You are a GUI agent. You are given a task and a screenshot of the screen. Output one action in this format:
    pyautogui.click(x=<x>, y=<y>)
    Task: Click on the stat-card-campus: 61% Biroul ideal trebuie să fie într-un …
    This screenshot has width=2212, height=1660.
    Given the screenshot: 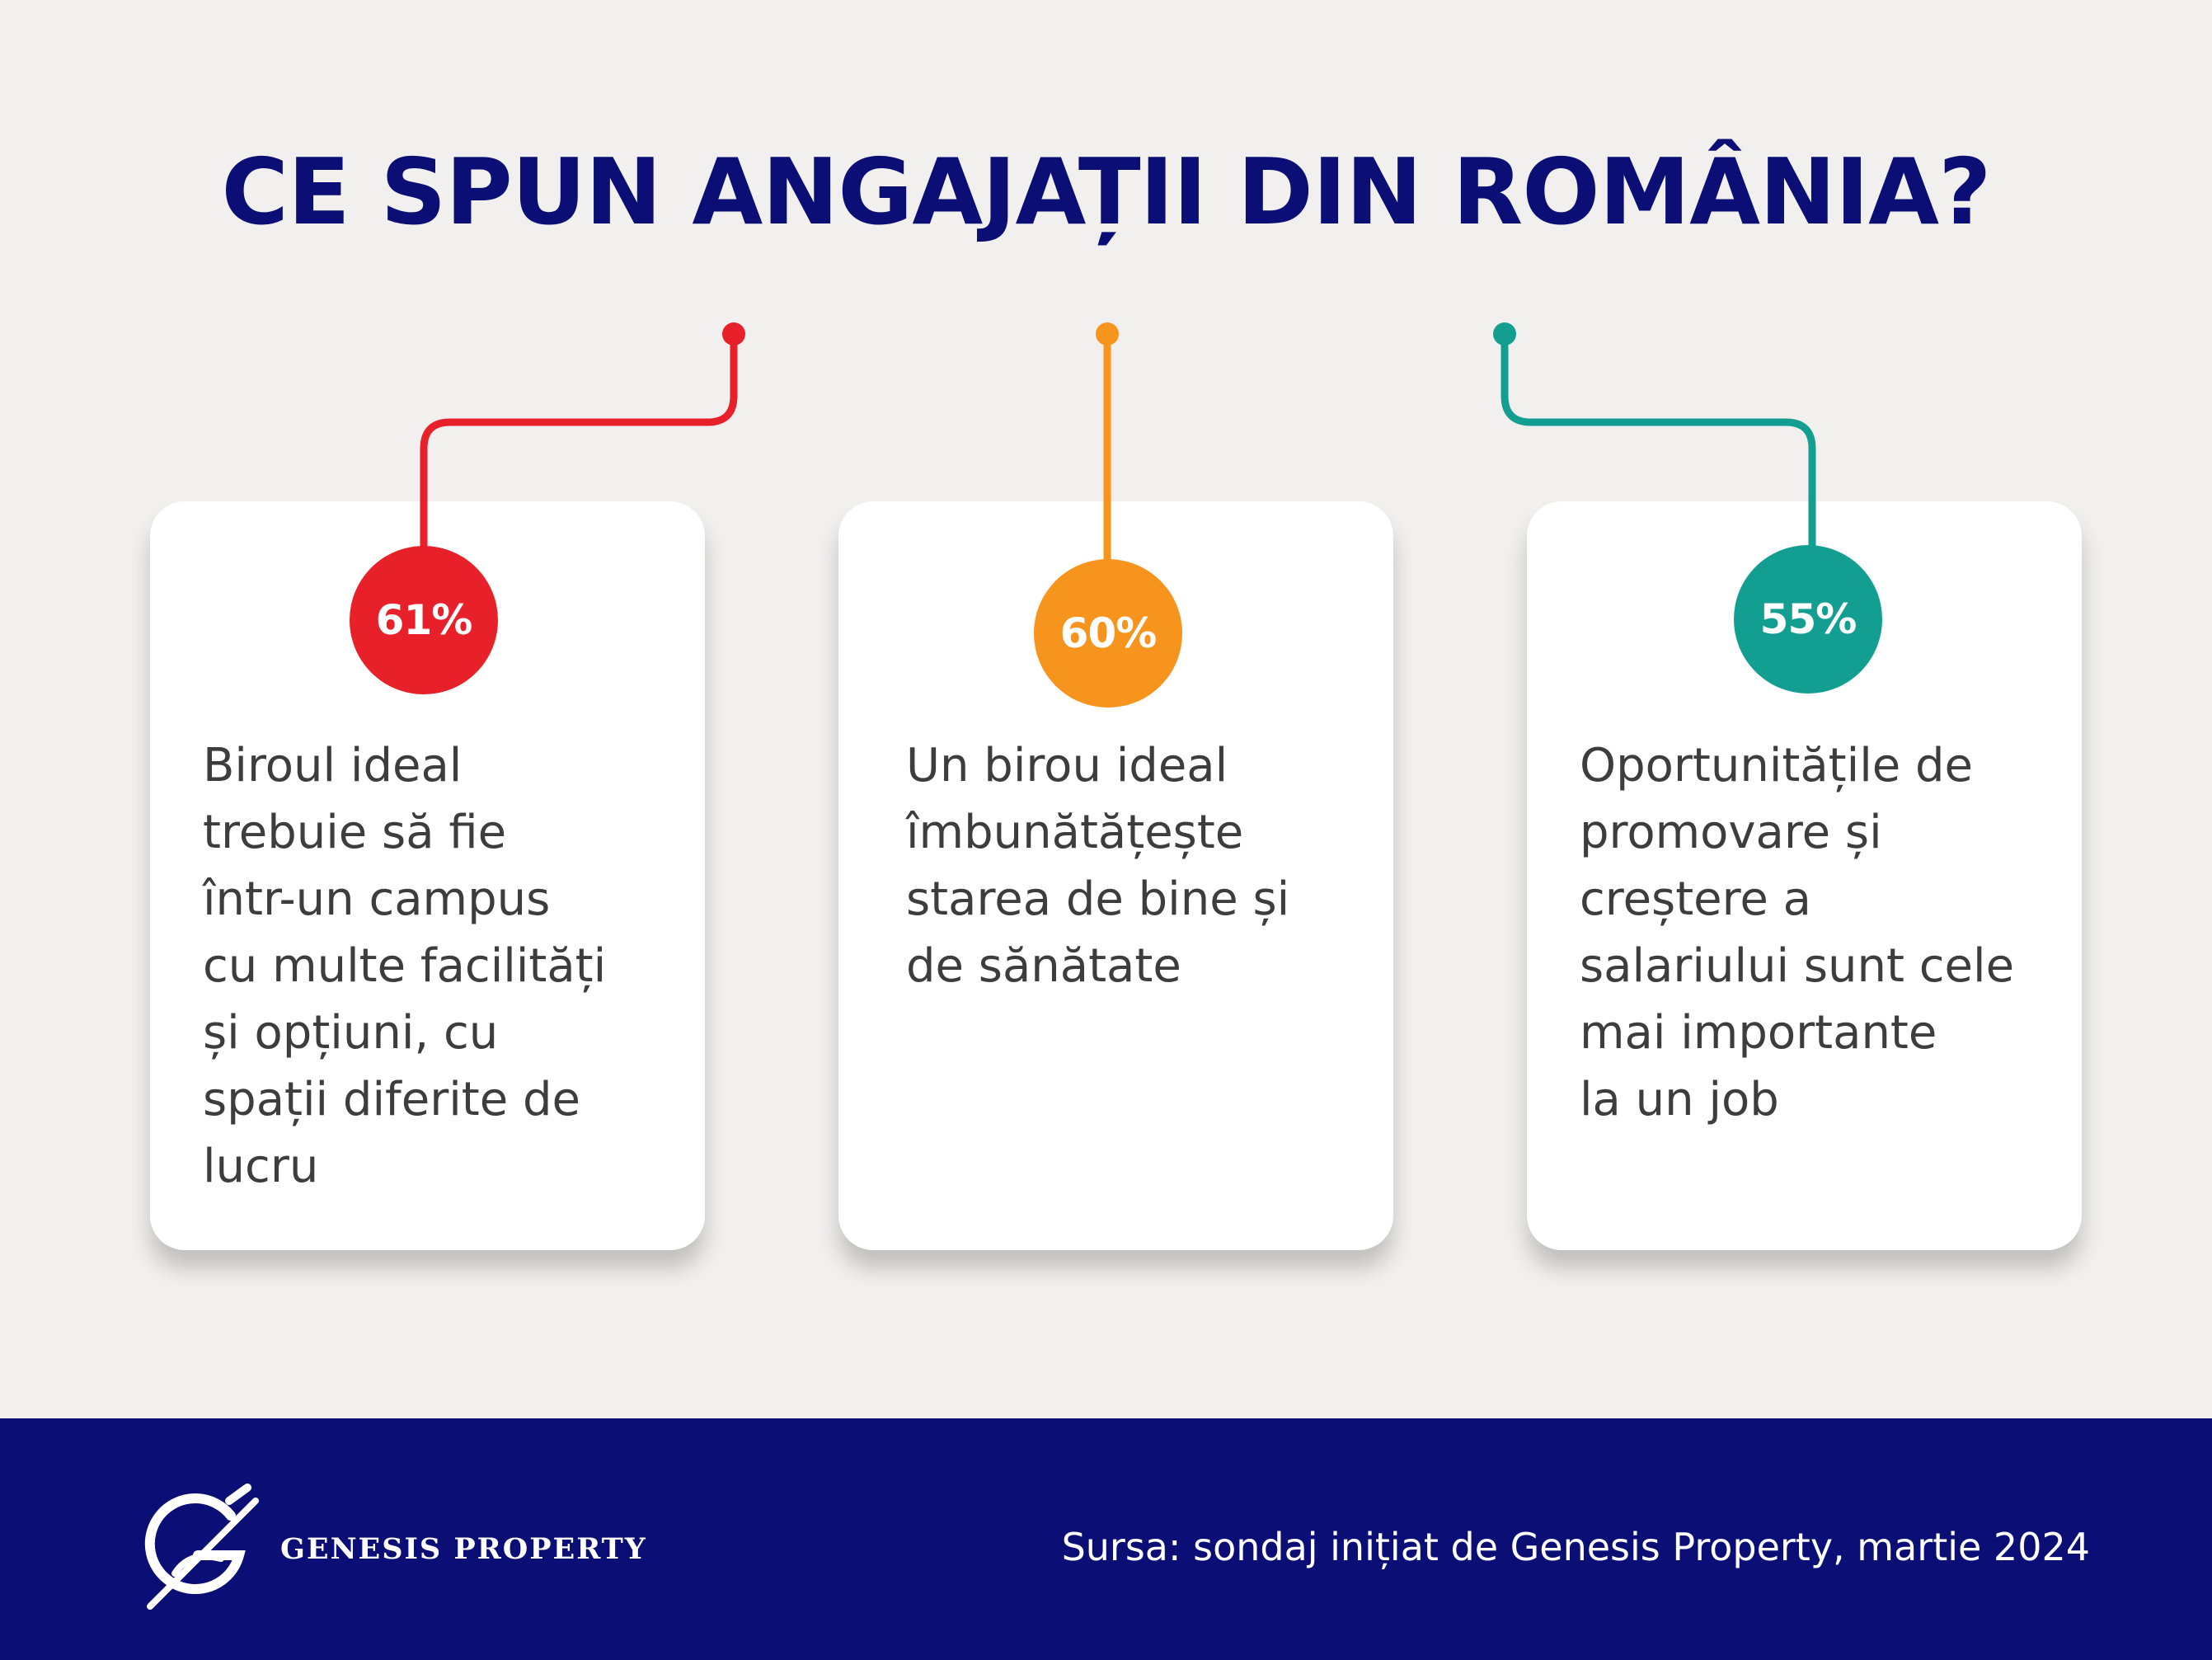 What is the action you would take?
    pyautogui.click(x=427, y=876)
    